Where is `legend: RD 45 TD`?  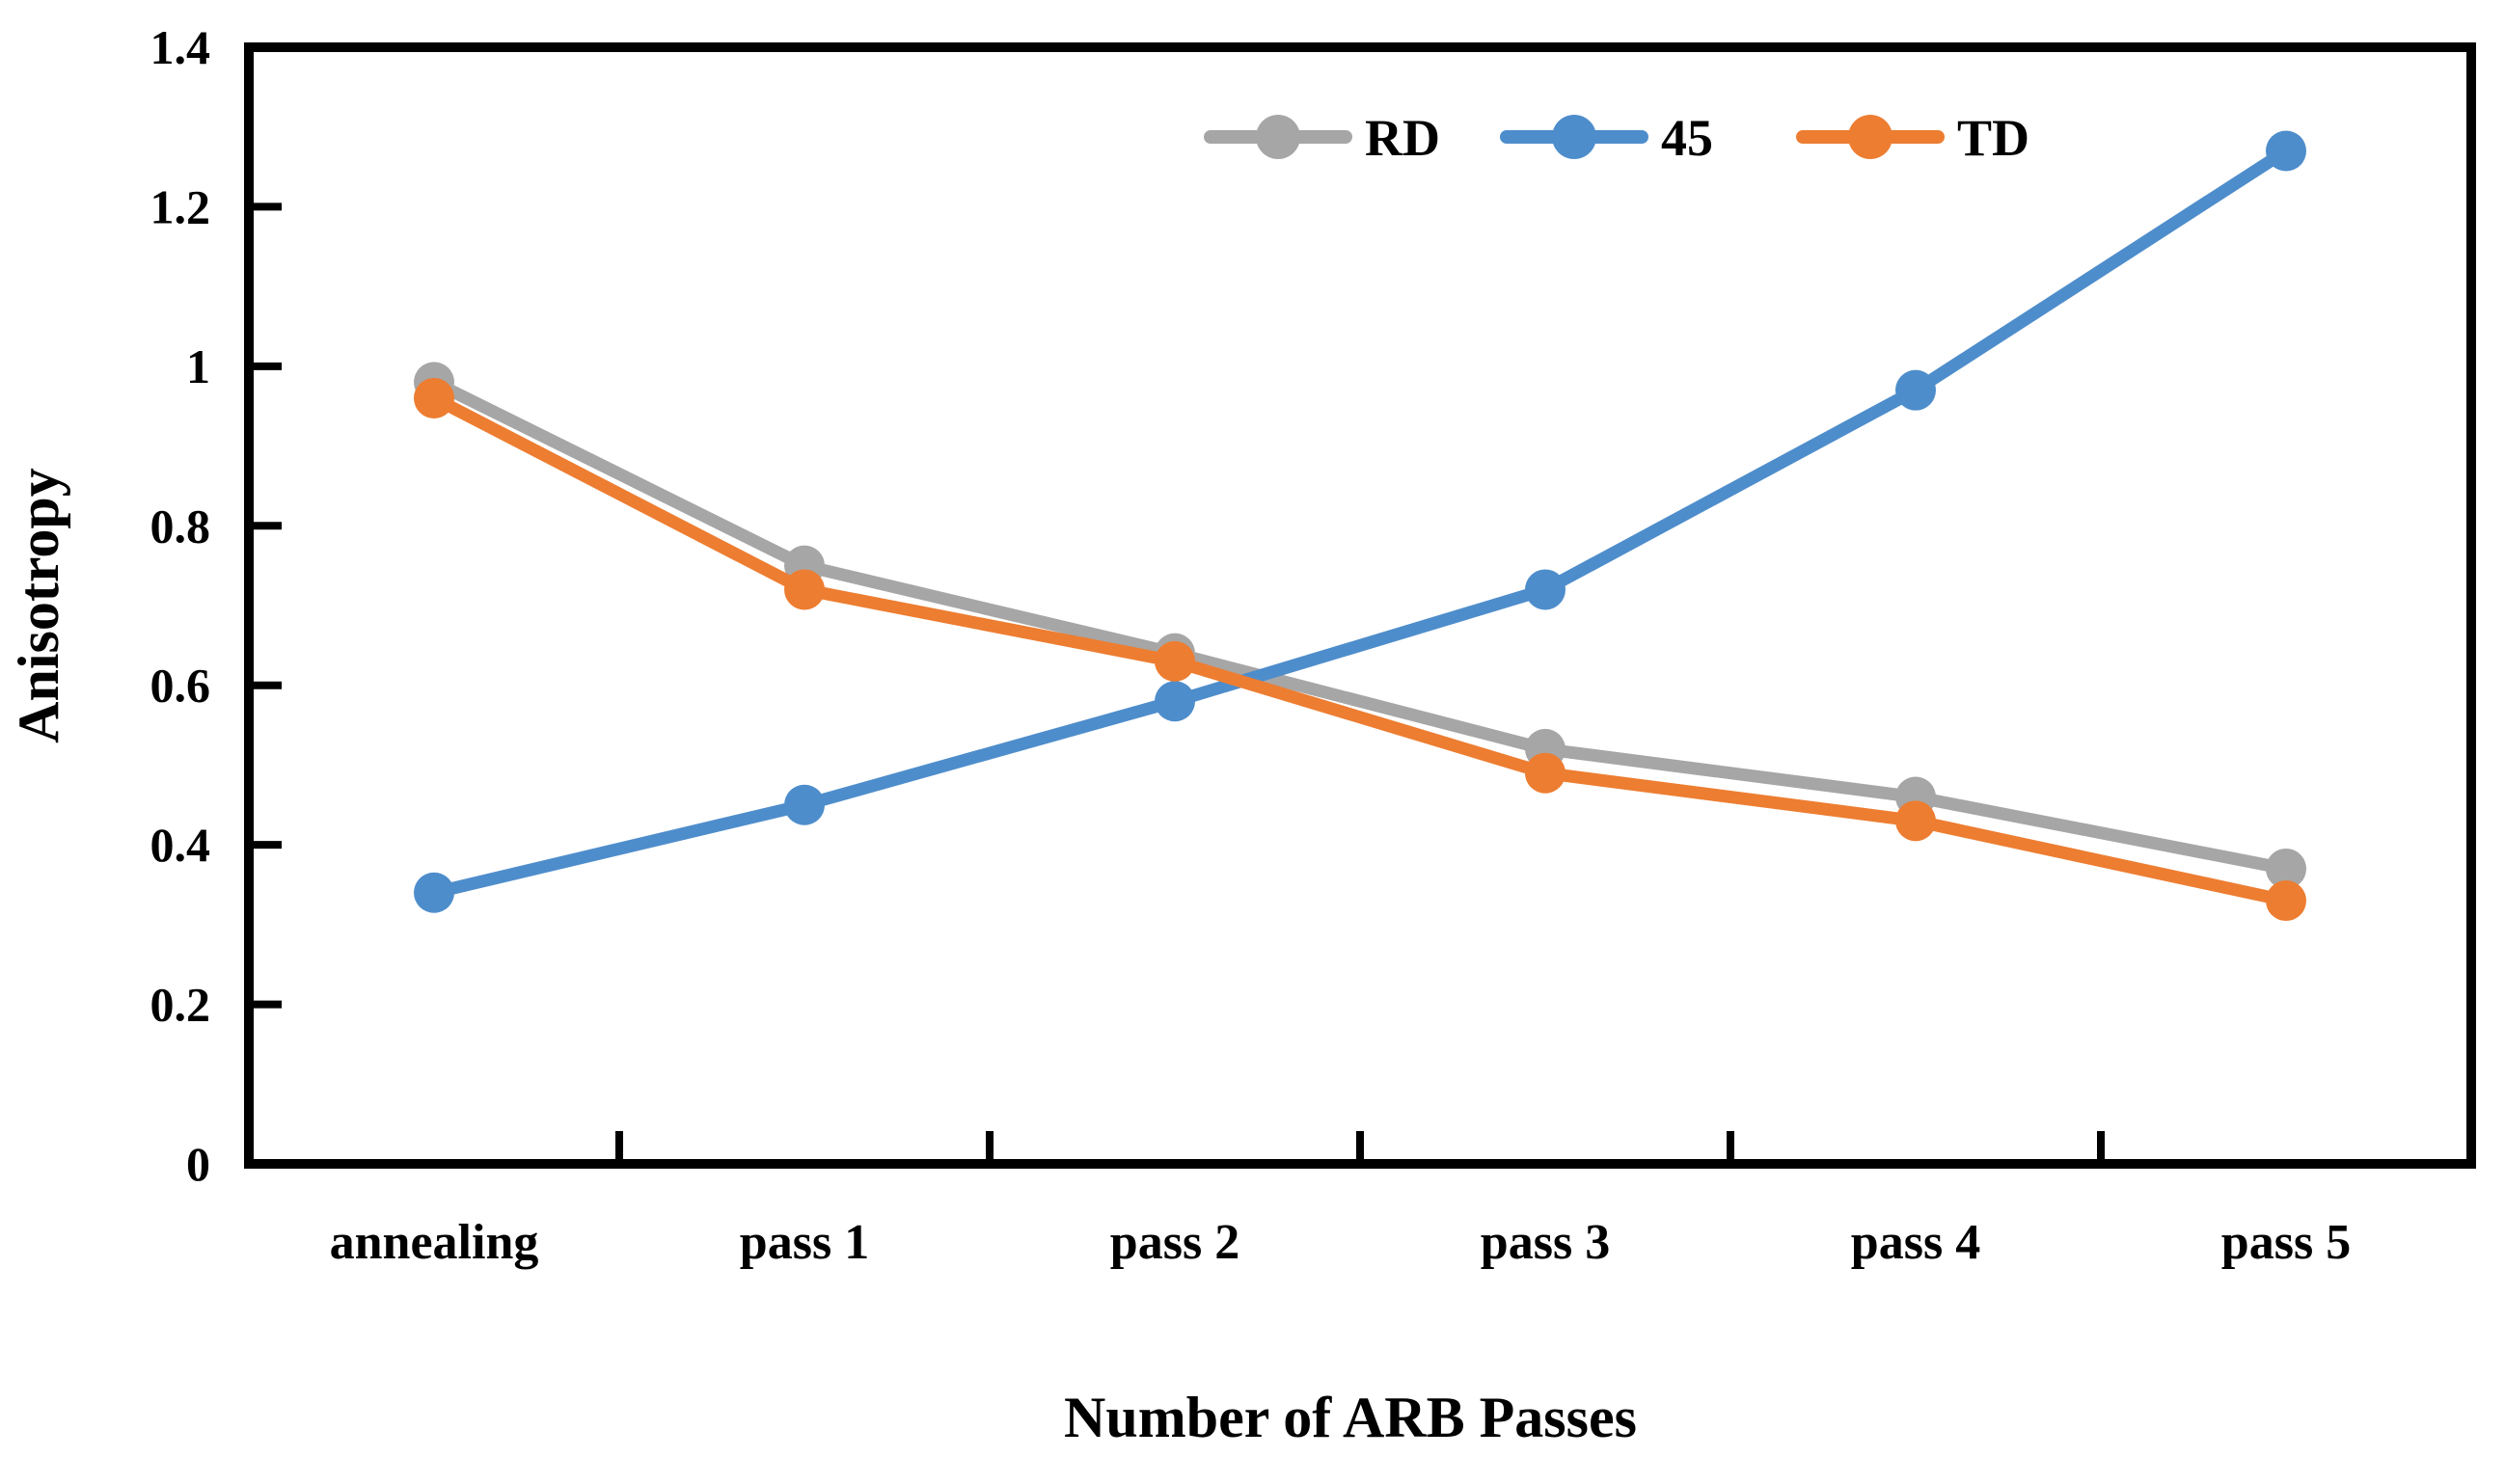 legend: RD 45 TD is located at coordinates (1617, 138).